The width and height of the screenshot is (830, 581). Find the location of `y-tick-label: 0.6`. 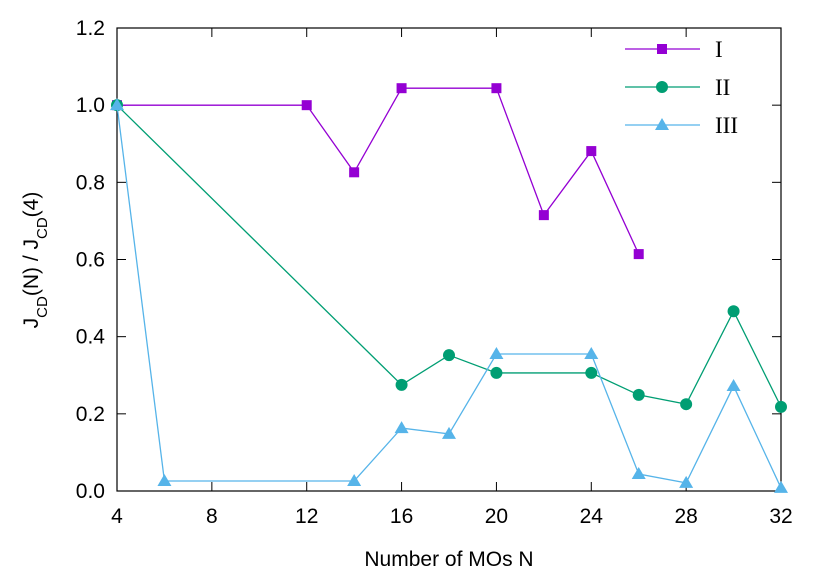

y-tick-label: 0.6 is located at coordinates (90, 260).